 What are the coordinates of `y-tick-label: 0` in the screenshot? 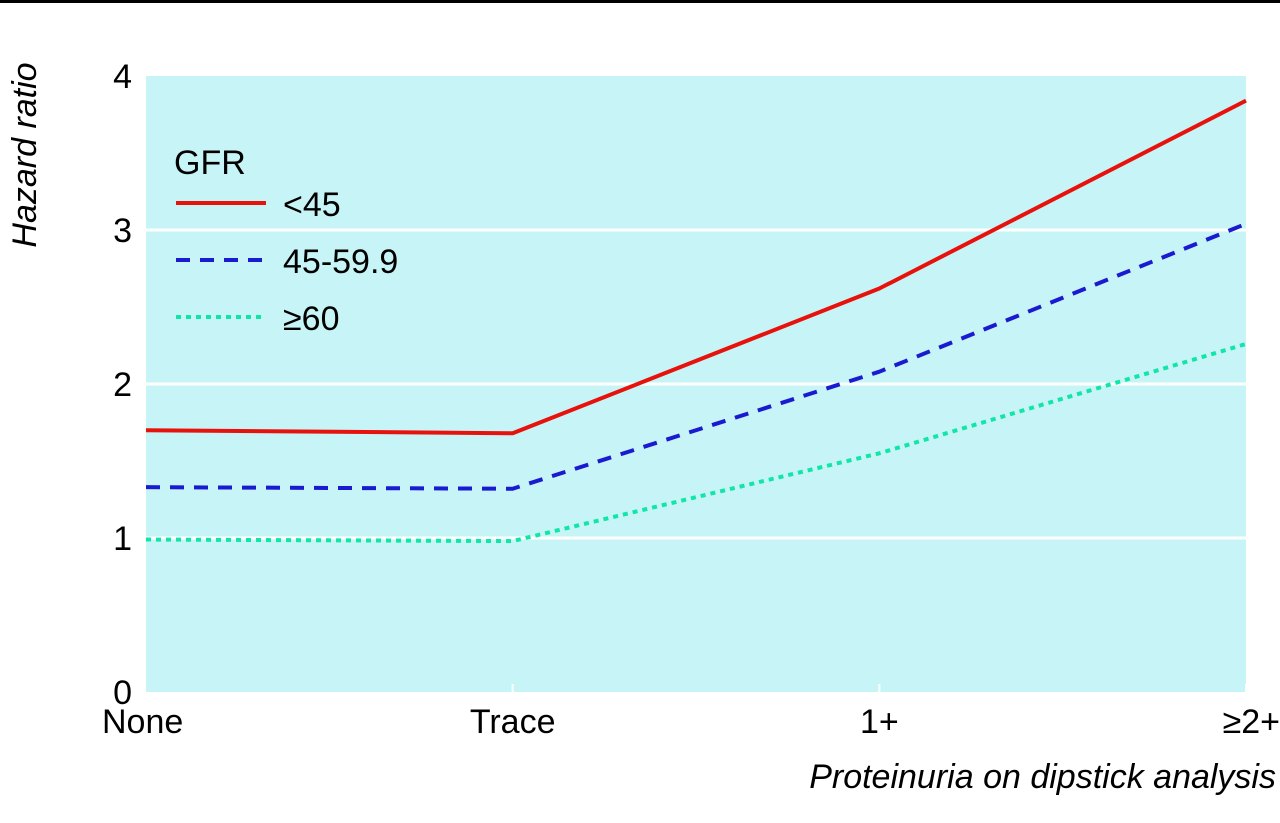 It's located at (122, 693).